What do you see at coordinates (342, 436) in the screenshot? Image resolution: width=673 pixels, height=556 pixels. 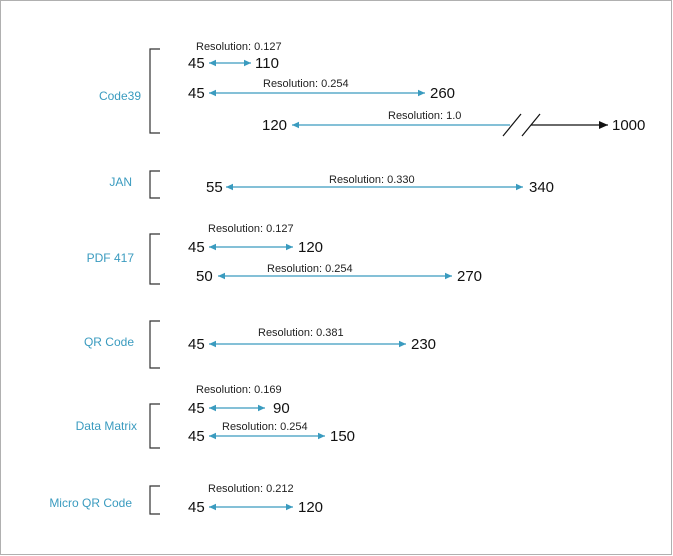 I see `range-max: 150` at bounding box center [342, 436].